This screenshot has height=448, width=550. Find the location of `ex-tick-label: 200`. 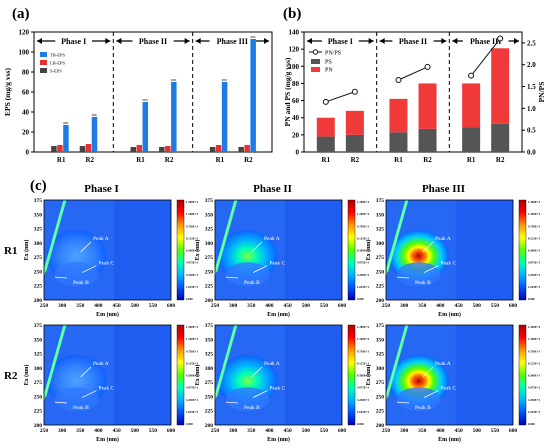

ex-tick-label: 200 is located at coordinates (209, 301).